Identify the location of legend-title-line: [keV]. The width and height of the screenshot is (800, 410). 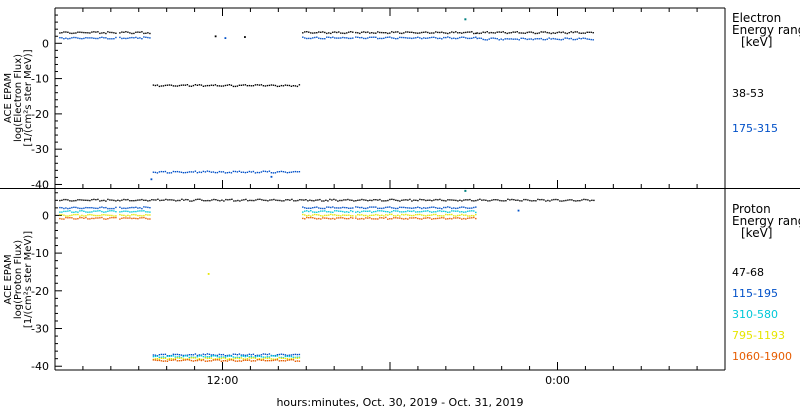
(756, 233).